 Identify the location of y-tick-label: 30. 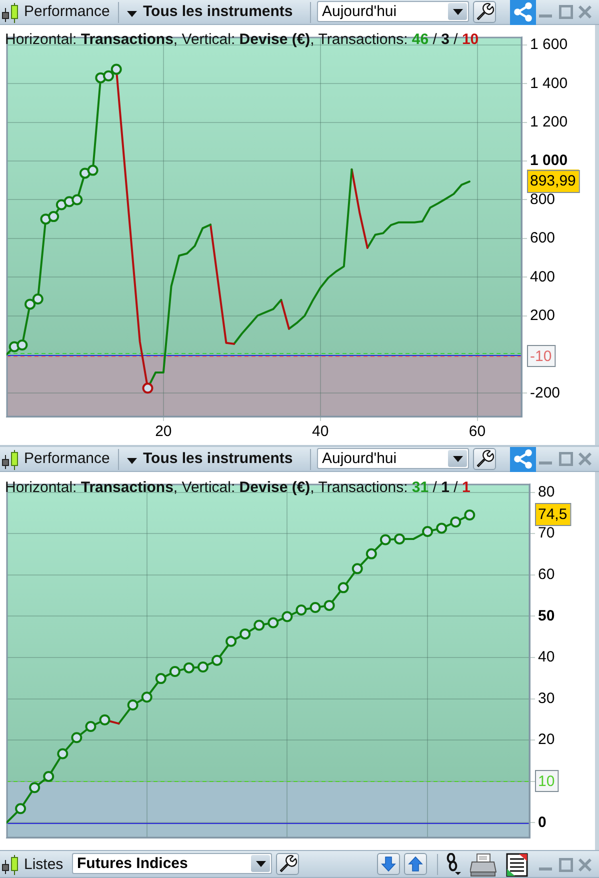
(546, 698).